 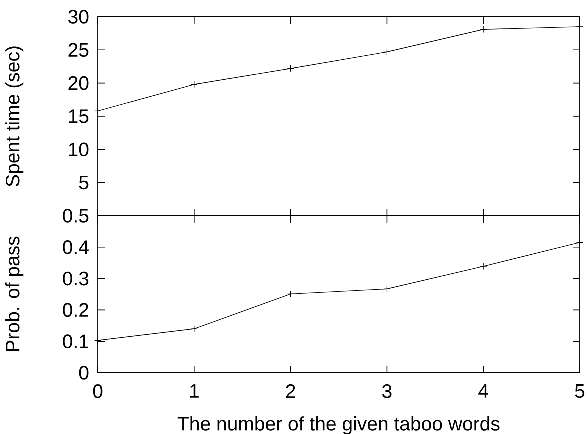 What do you see at coordinates (75, 310) in the screenshot?
I see `y-tick-label: 0.2` at bounding box center [75, 310].